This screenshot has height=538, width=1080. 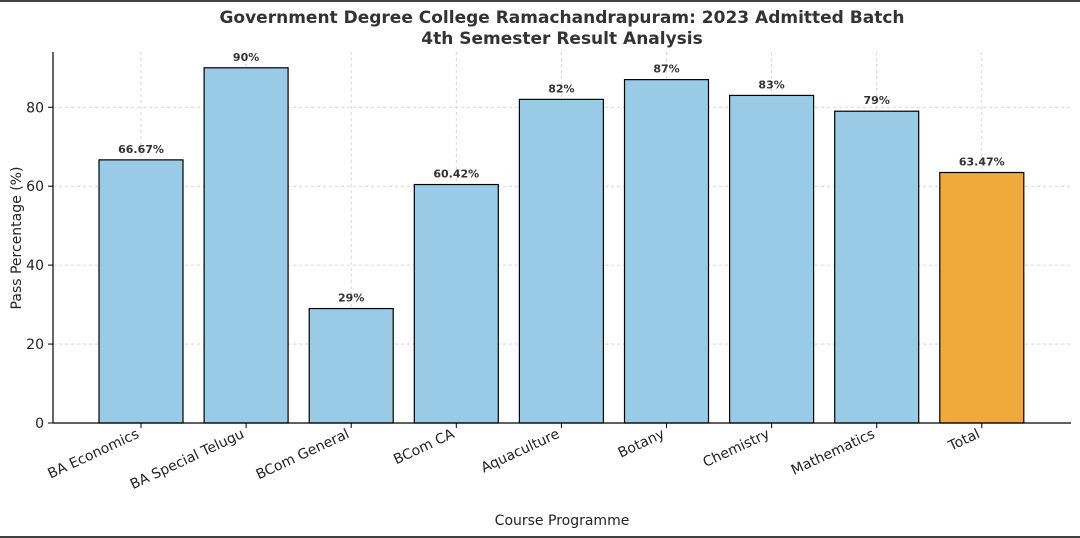 What do you see at coordinates (187, 459) in the screenshot?
I see `x-tick-label: BA Special Telugu` at bounding box center [187, 459].